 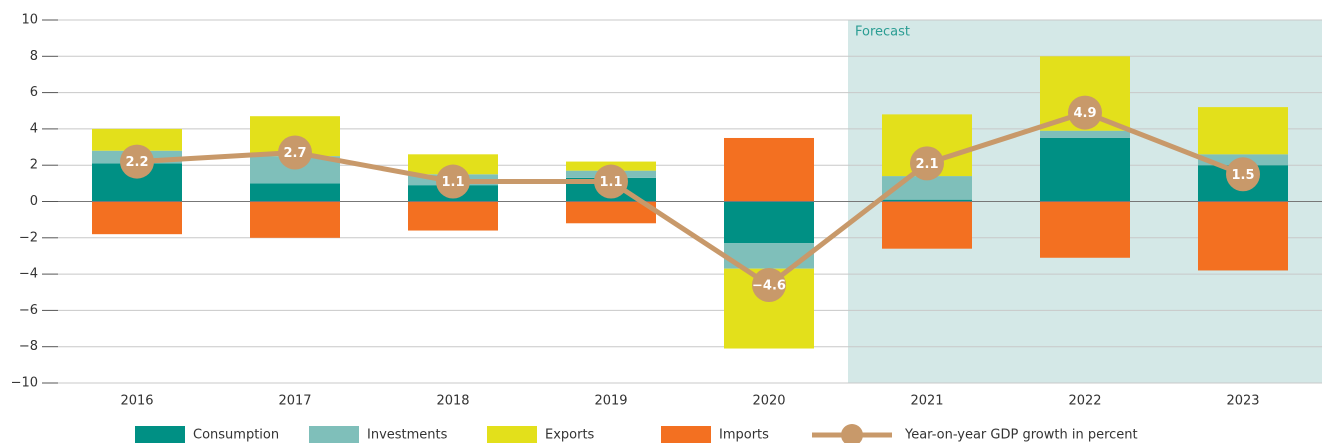 I want to click on legend-label: Exports, so click(x=570, y=435).